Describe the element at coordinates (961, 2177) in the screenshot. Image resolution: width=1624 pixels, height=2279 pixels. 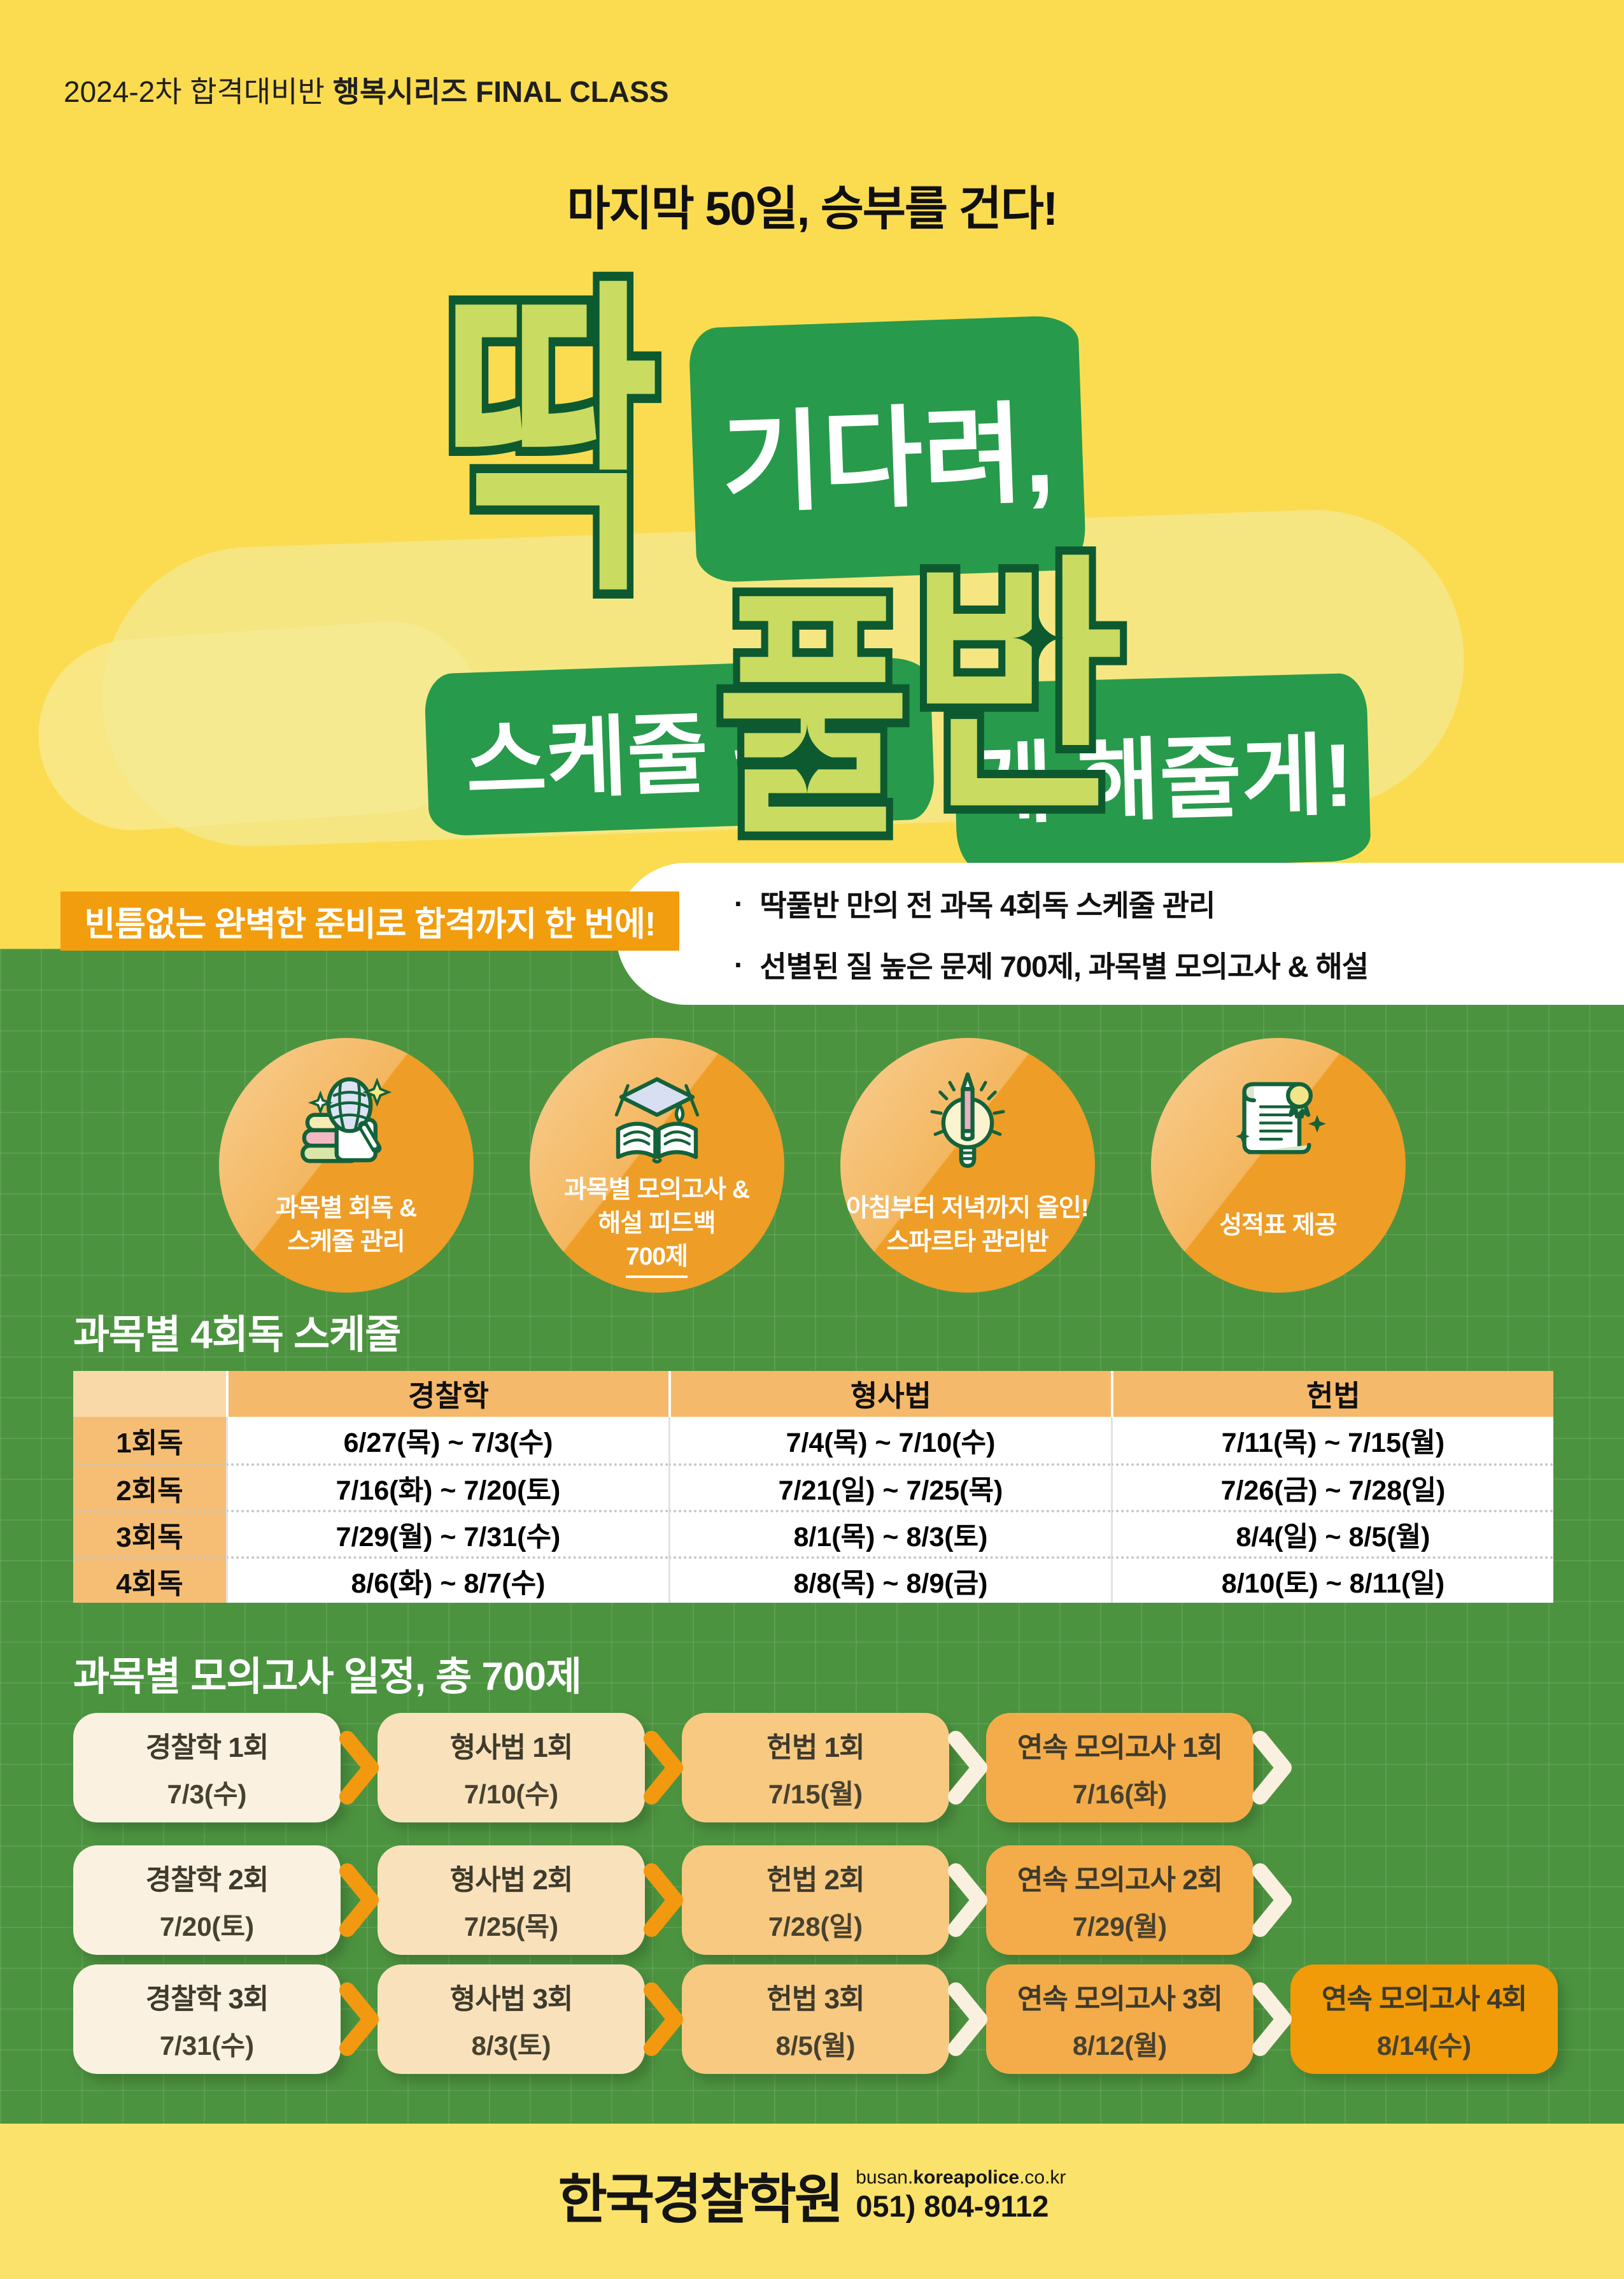
I see `website-url: busan.koreapolice.co.kr` at that location.